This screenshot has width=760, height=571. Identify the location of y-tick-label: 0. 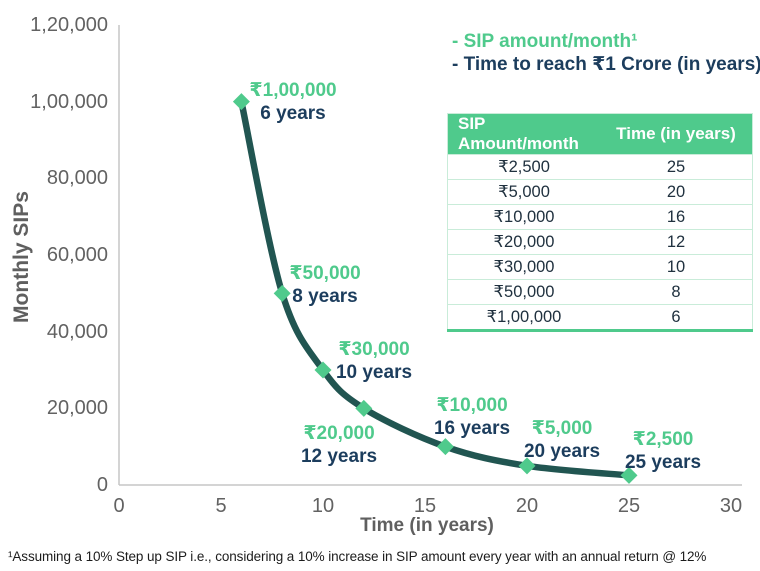
(102, 485).